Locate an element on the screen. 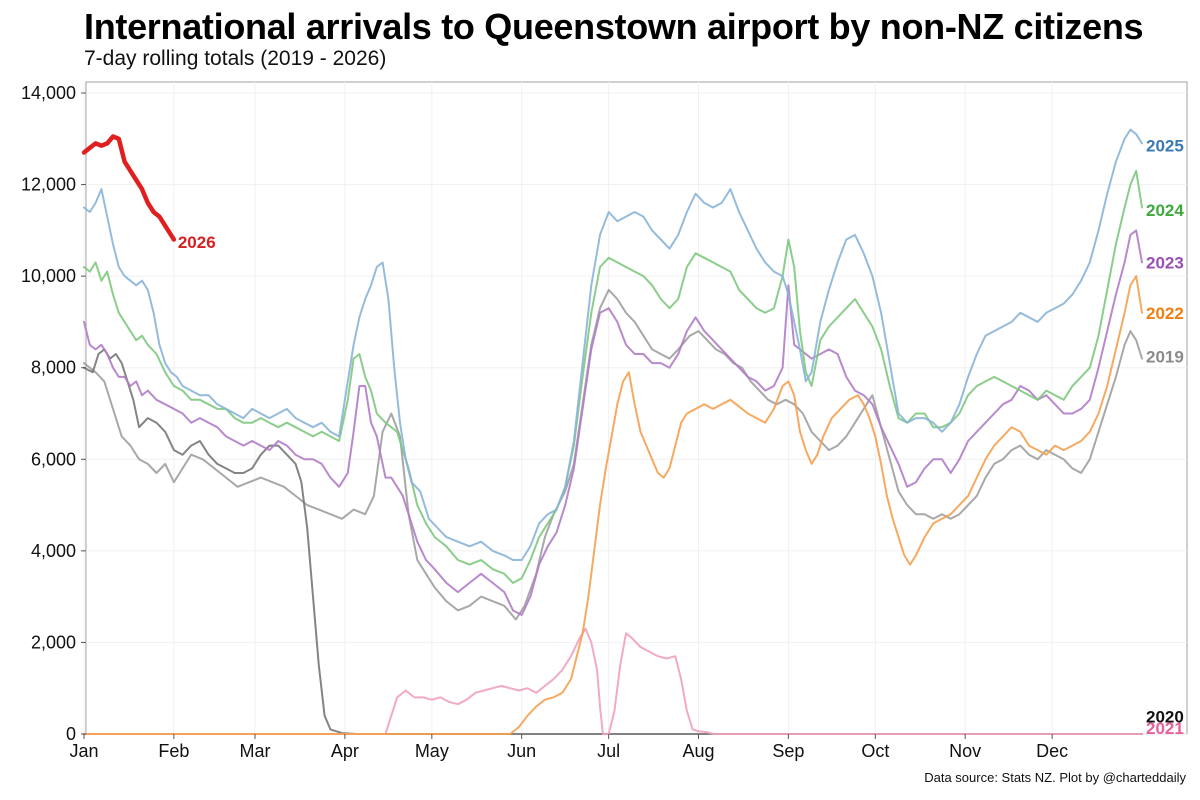  y-tick-label: 2,000 is located at coordinates (53, 642).